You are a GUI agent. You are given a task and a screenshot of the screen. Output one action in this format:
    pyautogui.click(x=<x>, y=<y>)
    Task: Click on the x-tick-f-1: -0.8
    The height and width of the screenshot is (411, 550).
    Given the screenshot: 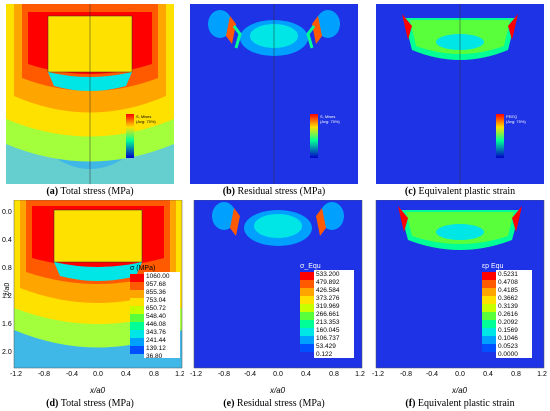 What is the action you would take?
    pyautogui.click(x=406, y=374)
    